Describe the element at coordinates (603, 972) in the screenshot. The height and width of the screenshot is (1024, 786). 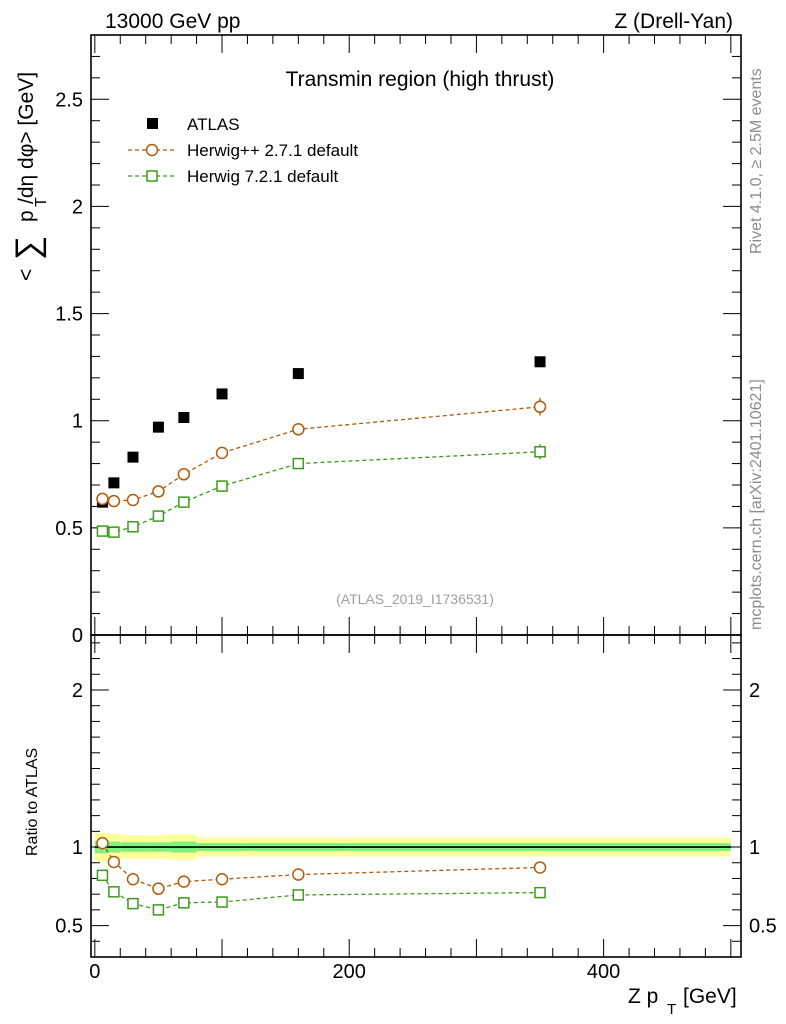
I see `x-tick-label: 400` at that location.